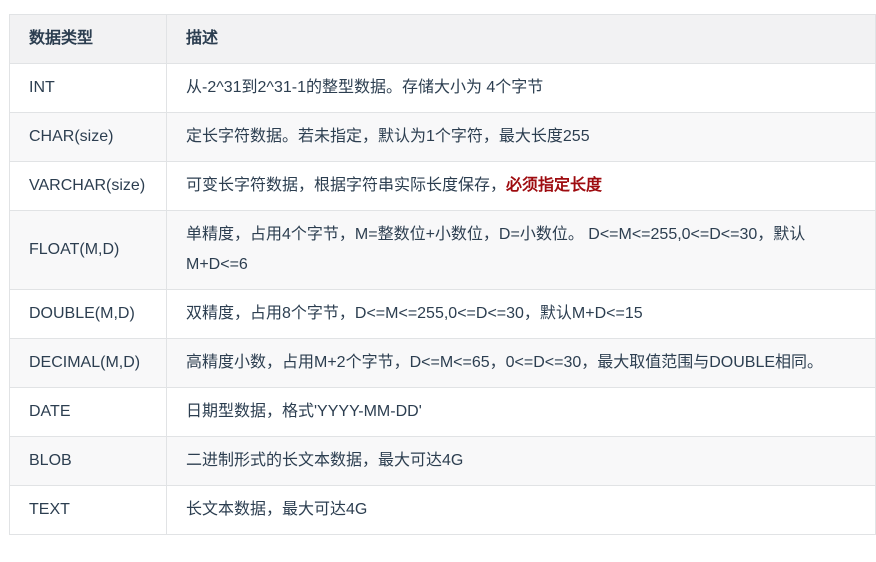 The width and height of the screenshot is (876, 562). Describe the element at coordinates (88, 250) in the screenshot. I see `data-type-cell: FLOAT(M,D)` at that location.